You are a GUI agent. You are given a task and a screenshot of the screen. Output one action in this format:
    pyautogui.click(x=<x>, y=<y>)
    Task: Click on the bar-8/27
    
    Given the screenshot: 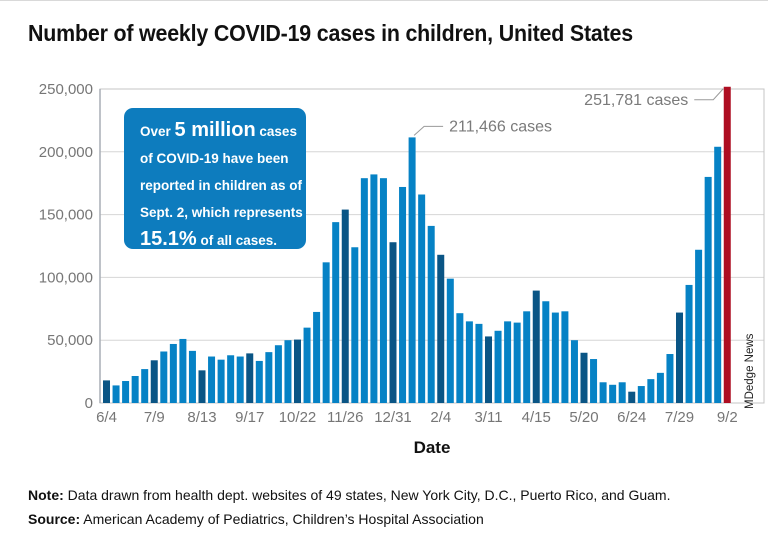 What is the action you would take?
    pyautogui.click(x=221, y=381)
    